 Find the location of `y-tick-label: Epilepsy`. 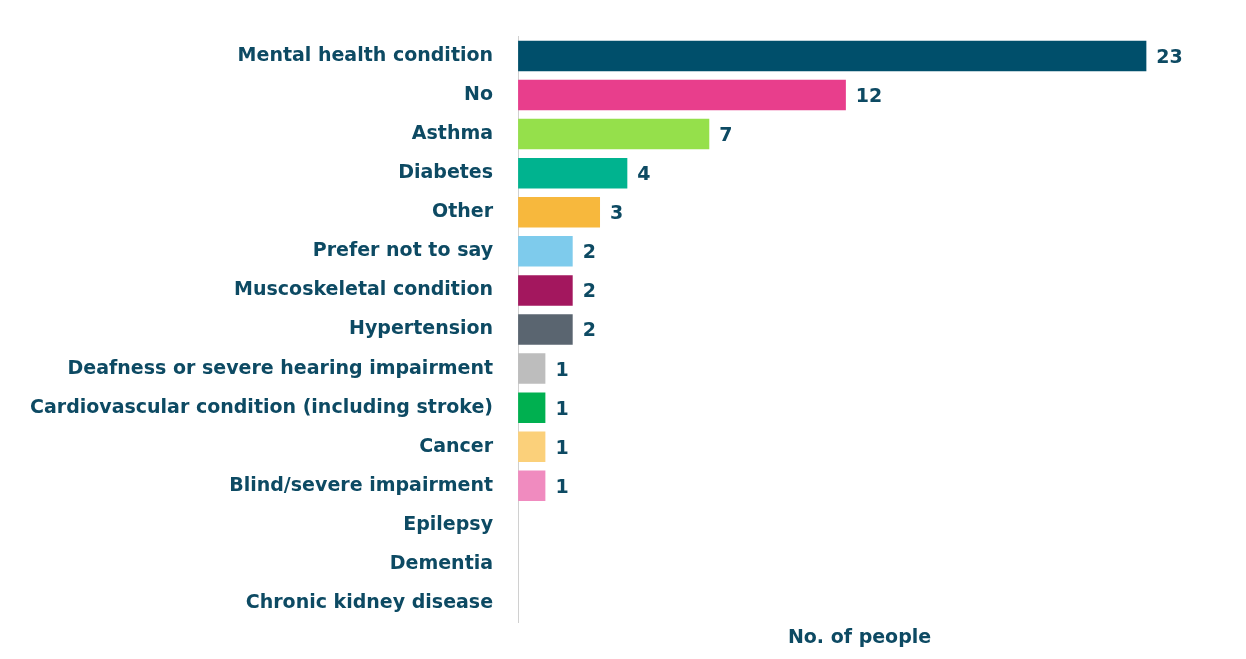

y-tick-label: Epilepsy is located at coordinates (448, 522).